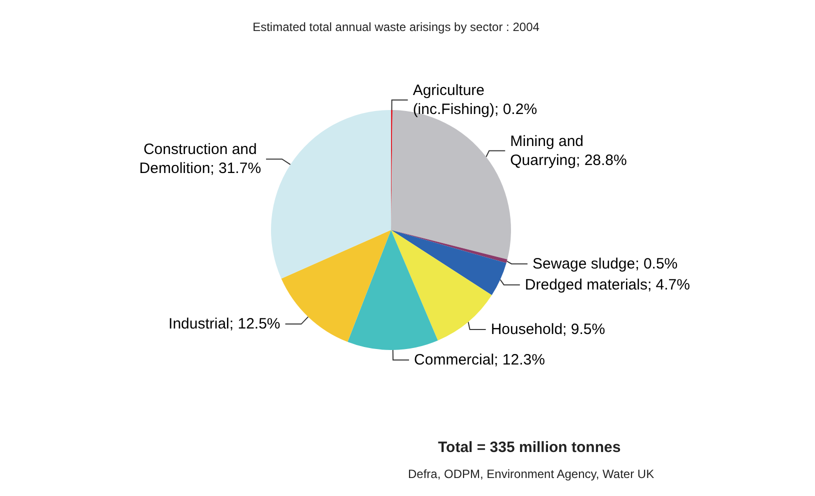  Describe the element at coordinates (607, 285) in the screenshot. I see `slice-label: Dredged materials; 4.7%` at that location.